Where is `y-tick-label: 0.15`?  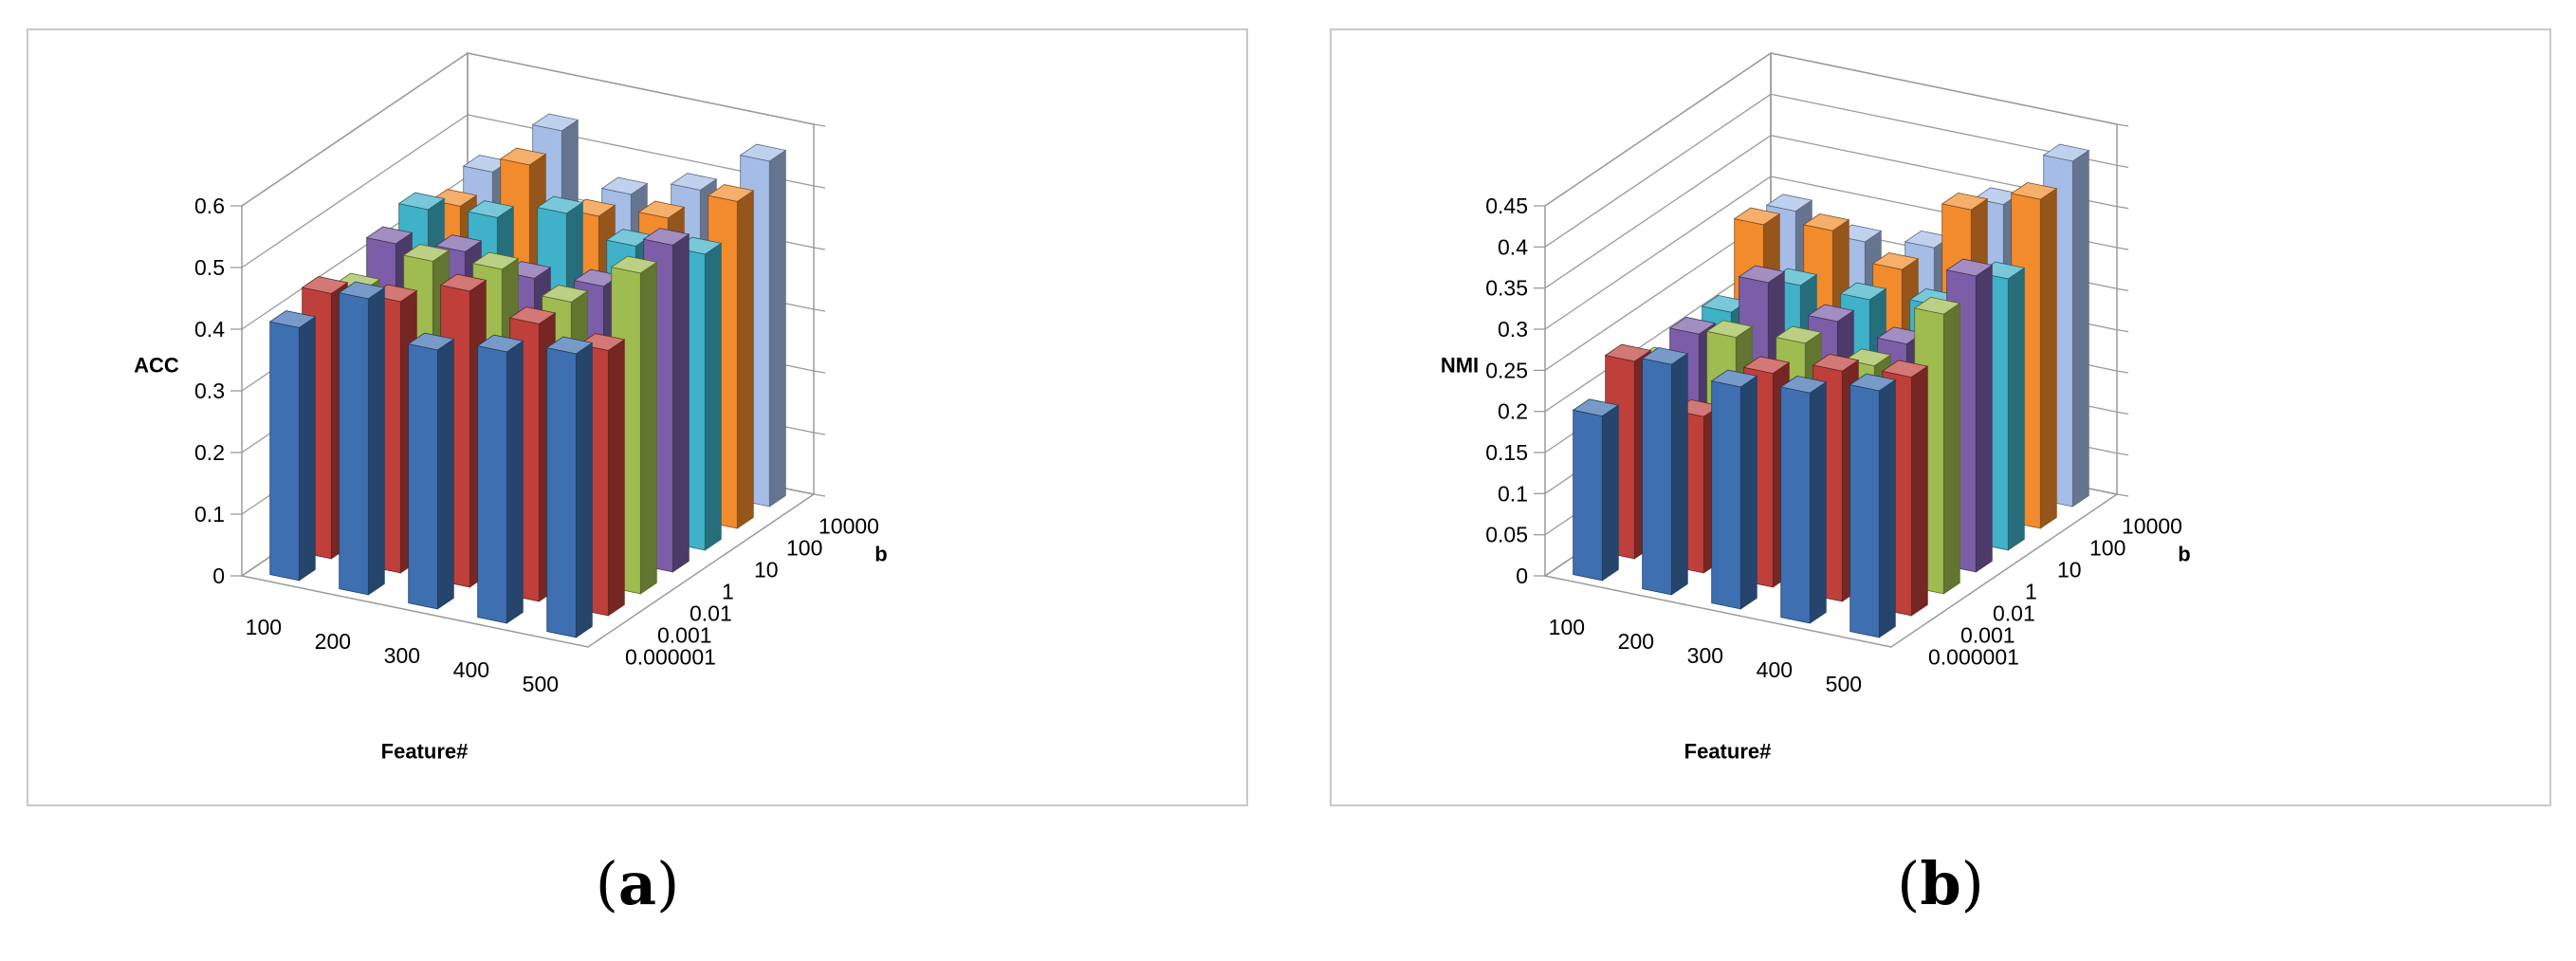
y-tick-label: 0.15 is located at coordinates (1506, 452).